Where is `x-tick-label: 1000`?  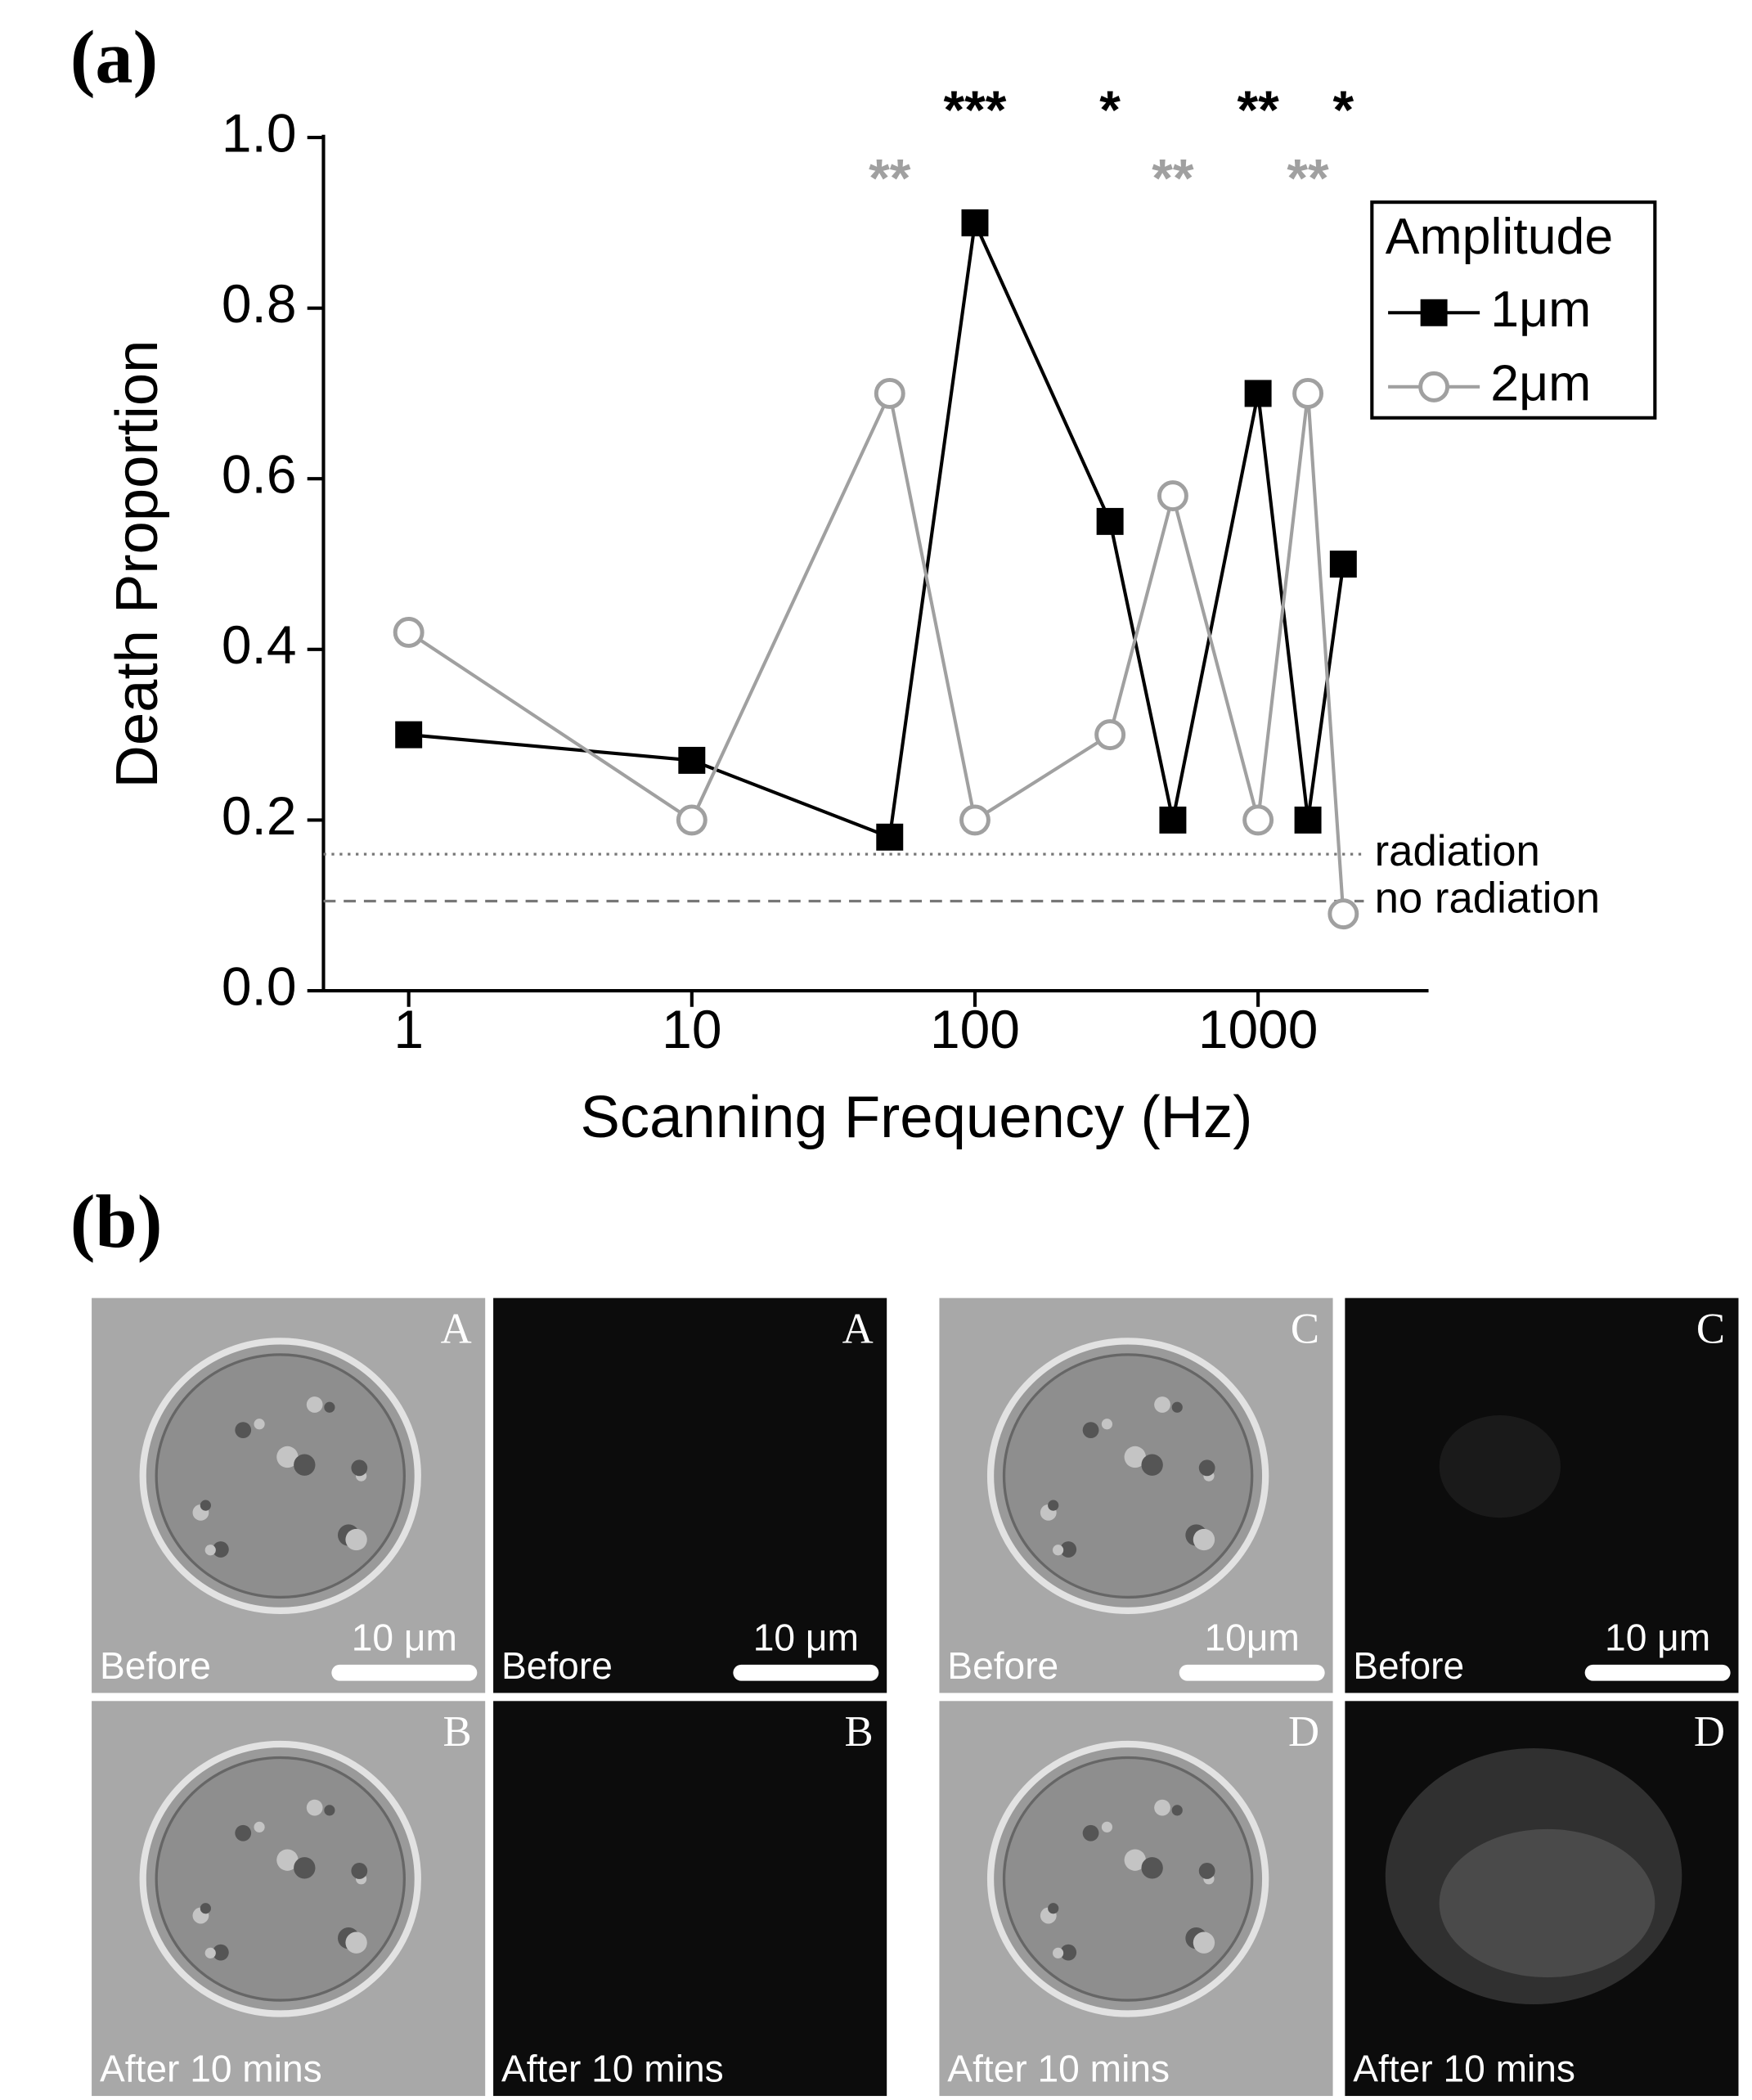 x-tick-label: 1000 is located at coordinates (1258, 1029).